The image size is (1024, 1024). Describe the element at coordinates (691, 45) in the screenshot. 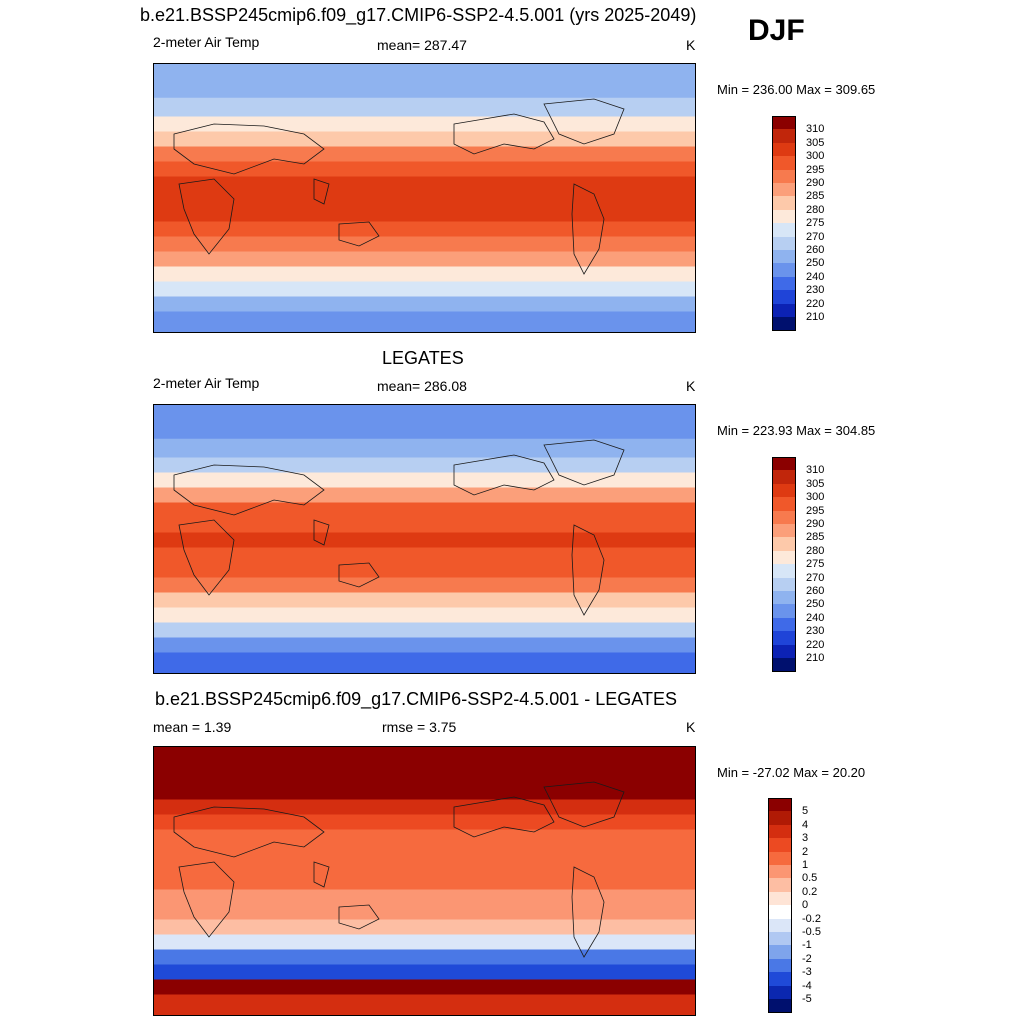

I see `panel-1-units-label: K` at that location.